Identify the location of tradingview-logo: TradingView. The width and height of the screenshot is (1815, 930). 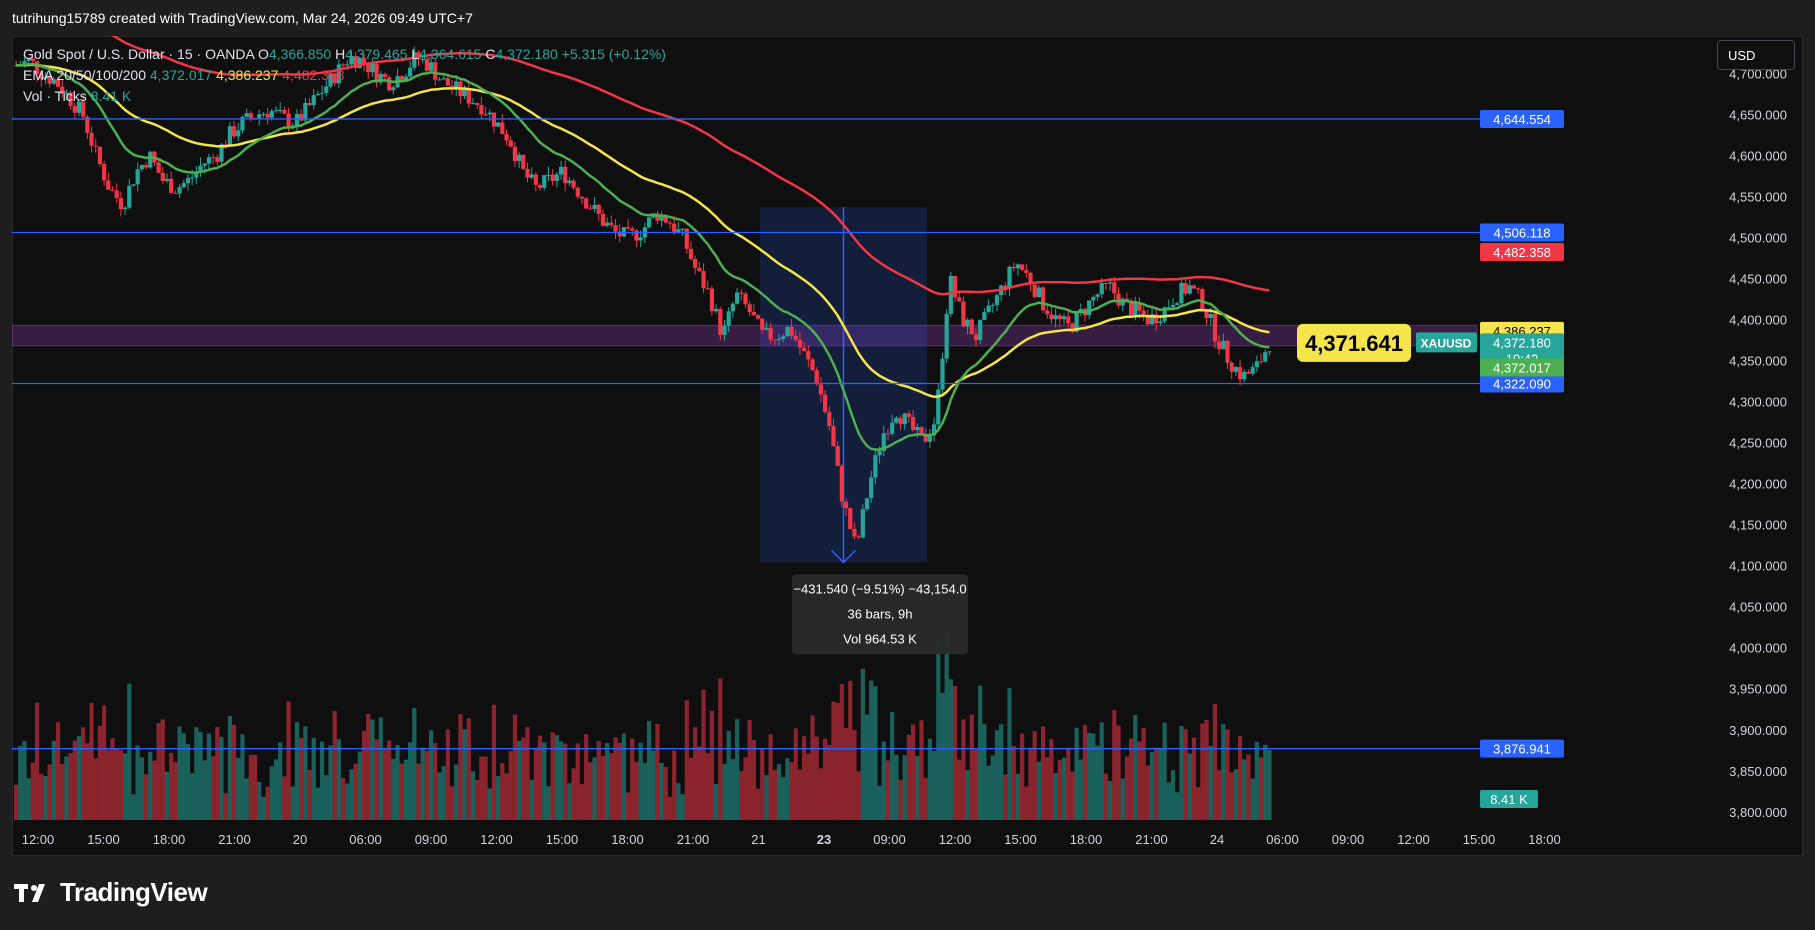
(111, 892).